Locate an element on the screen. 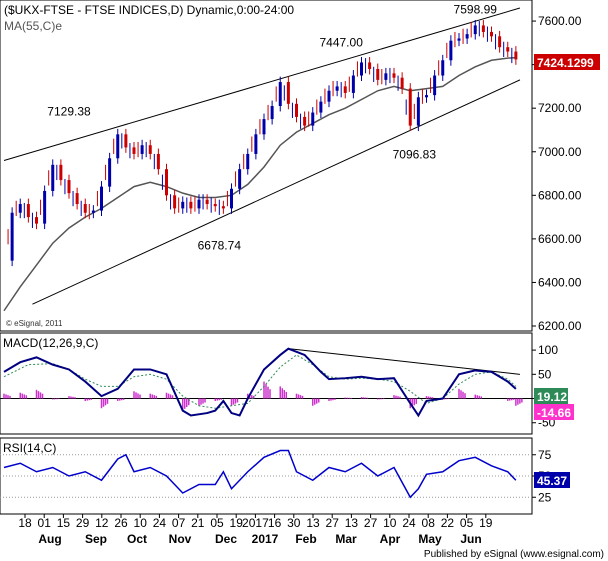 This screenshot has height=561, width=608. macd-value: 19.12 is located at coordinates (552, 397).